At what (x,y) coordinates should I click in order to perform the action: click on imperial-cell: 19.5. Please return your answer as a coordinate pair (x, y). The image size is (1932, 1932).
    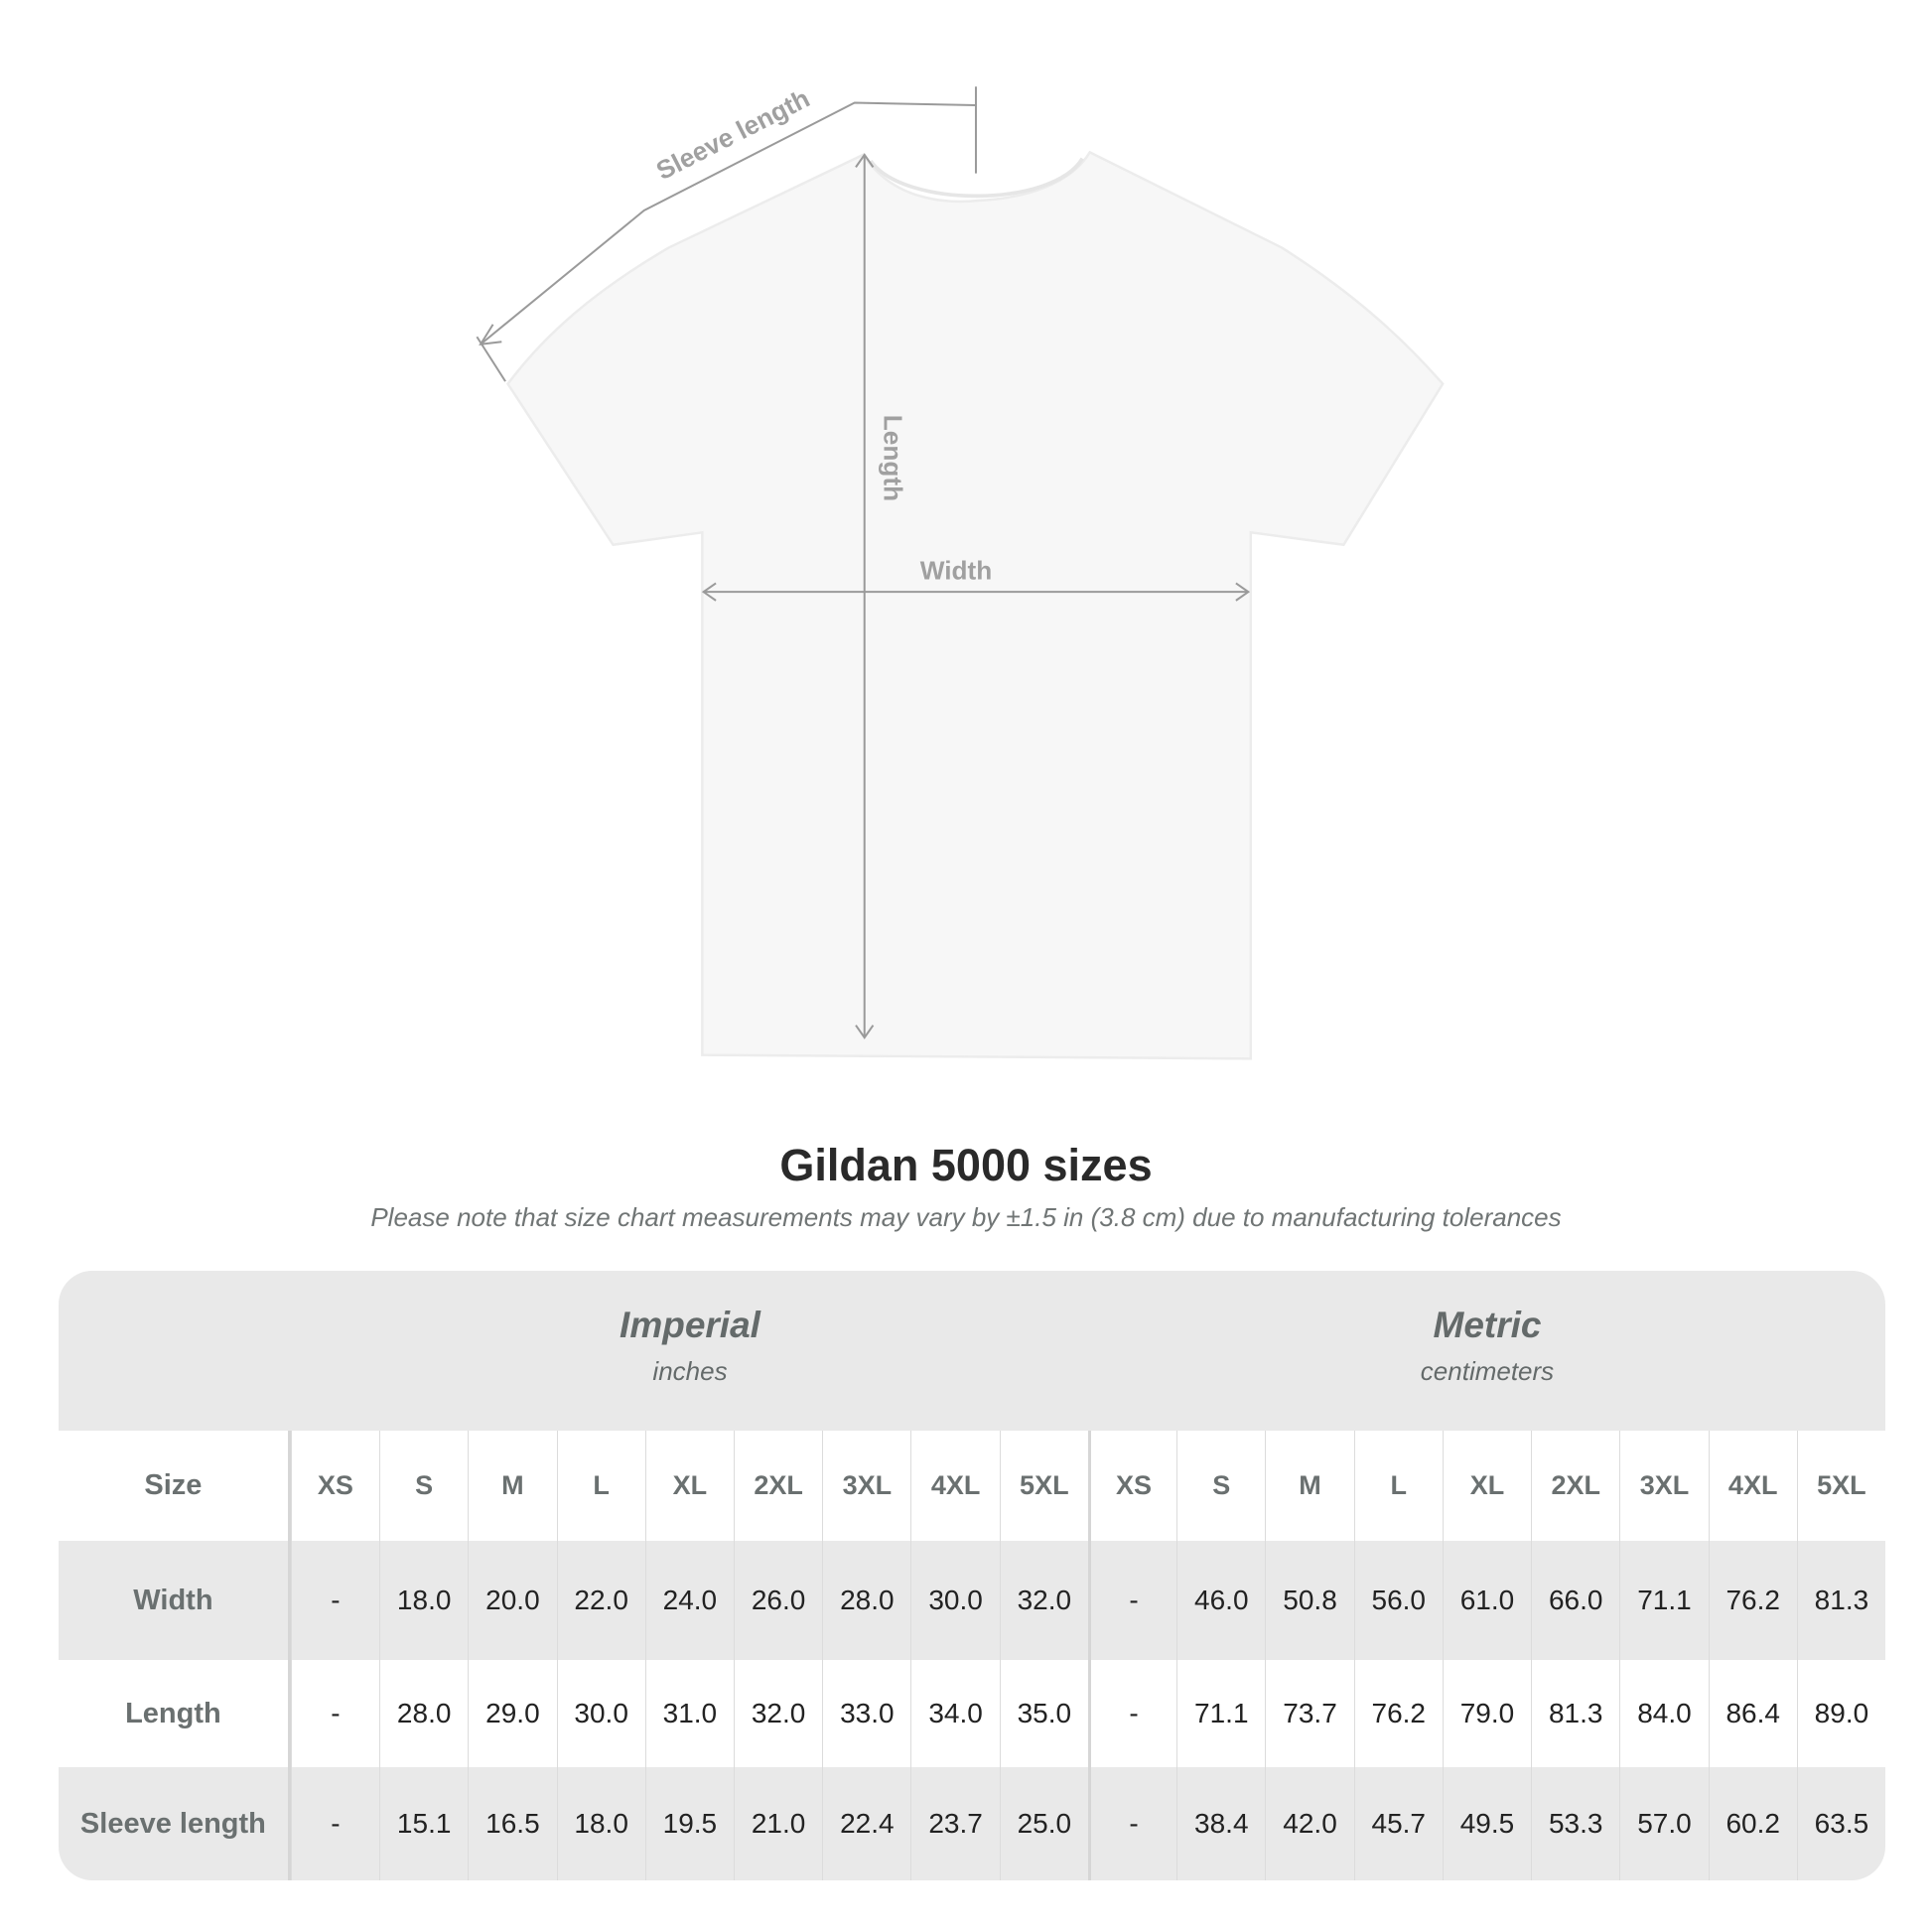
    Looking at the image, I should click on (689, 1823).